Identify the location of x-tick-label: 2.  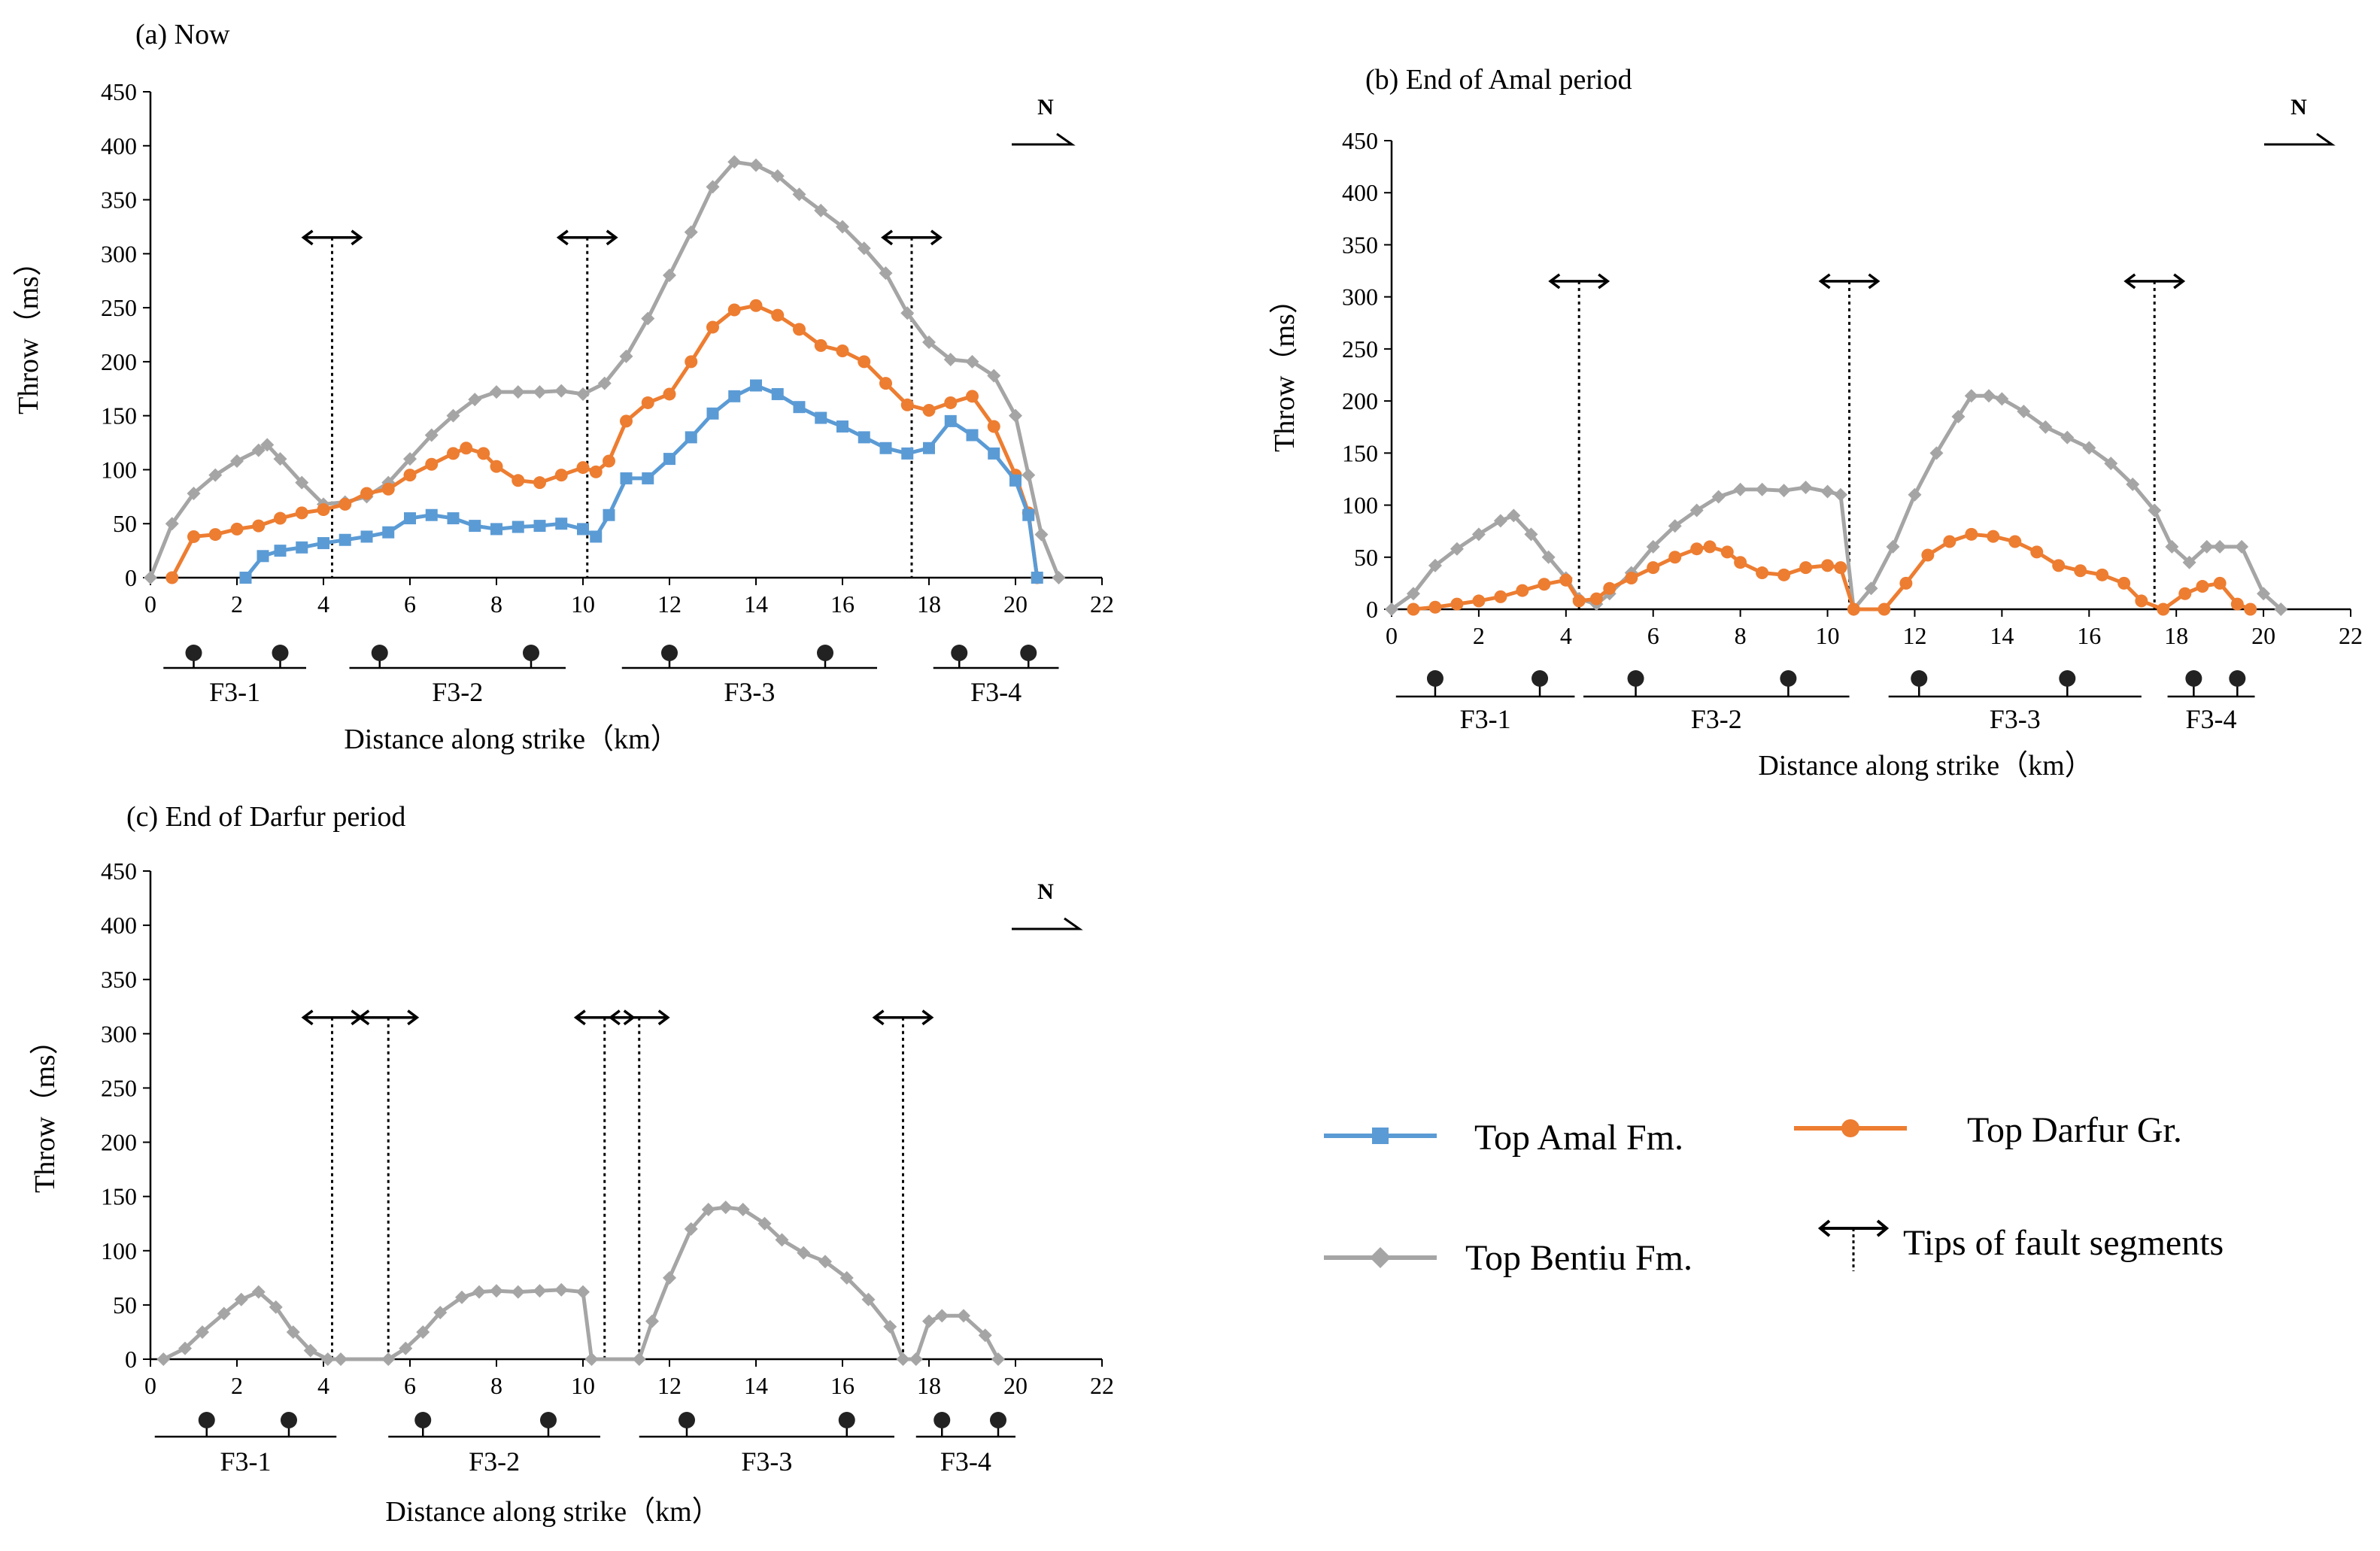
(237, 604).